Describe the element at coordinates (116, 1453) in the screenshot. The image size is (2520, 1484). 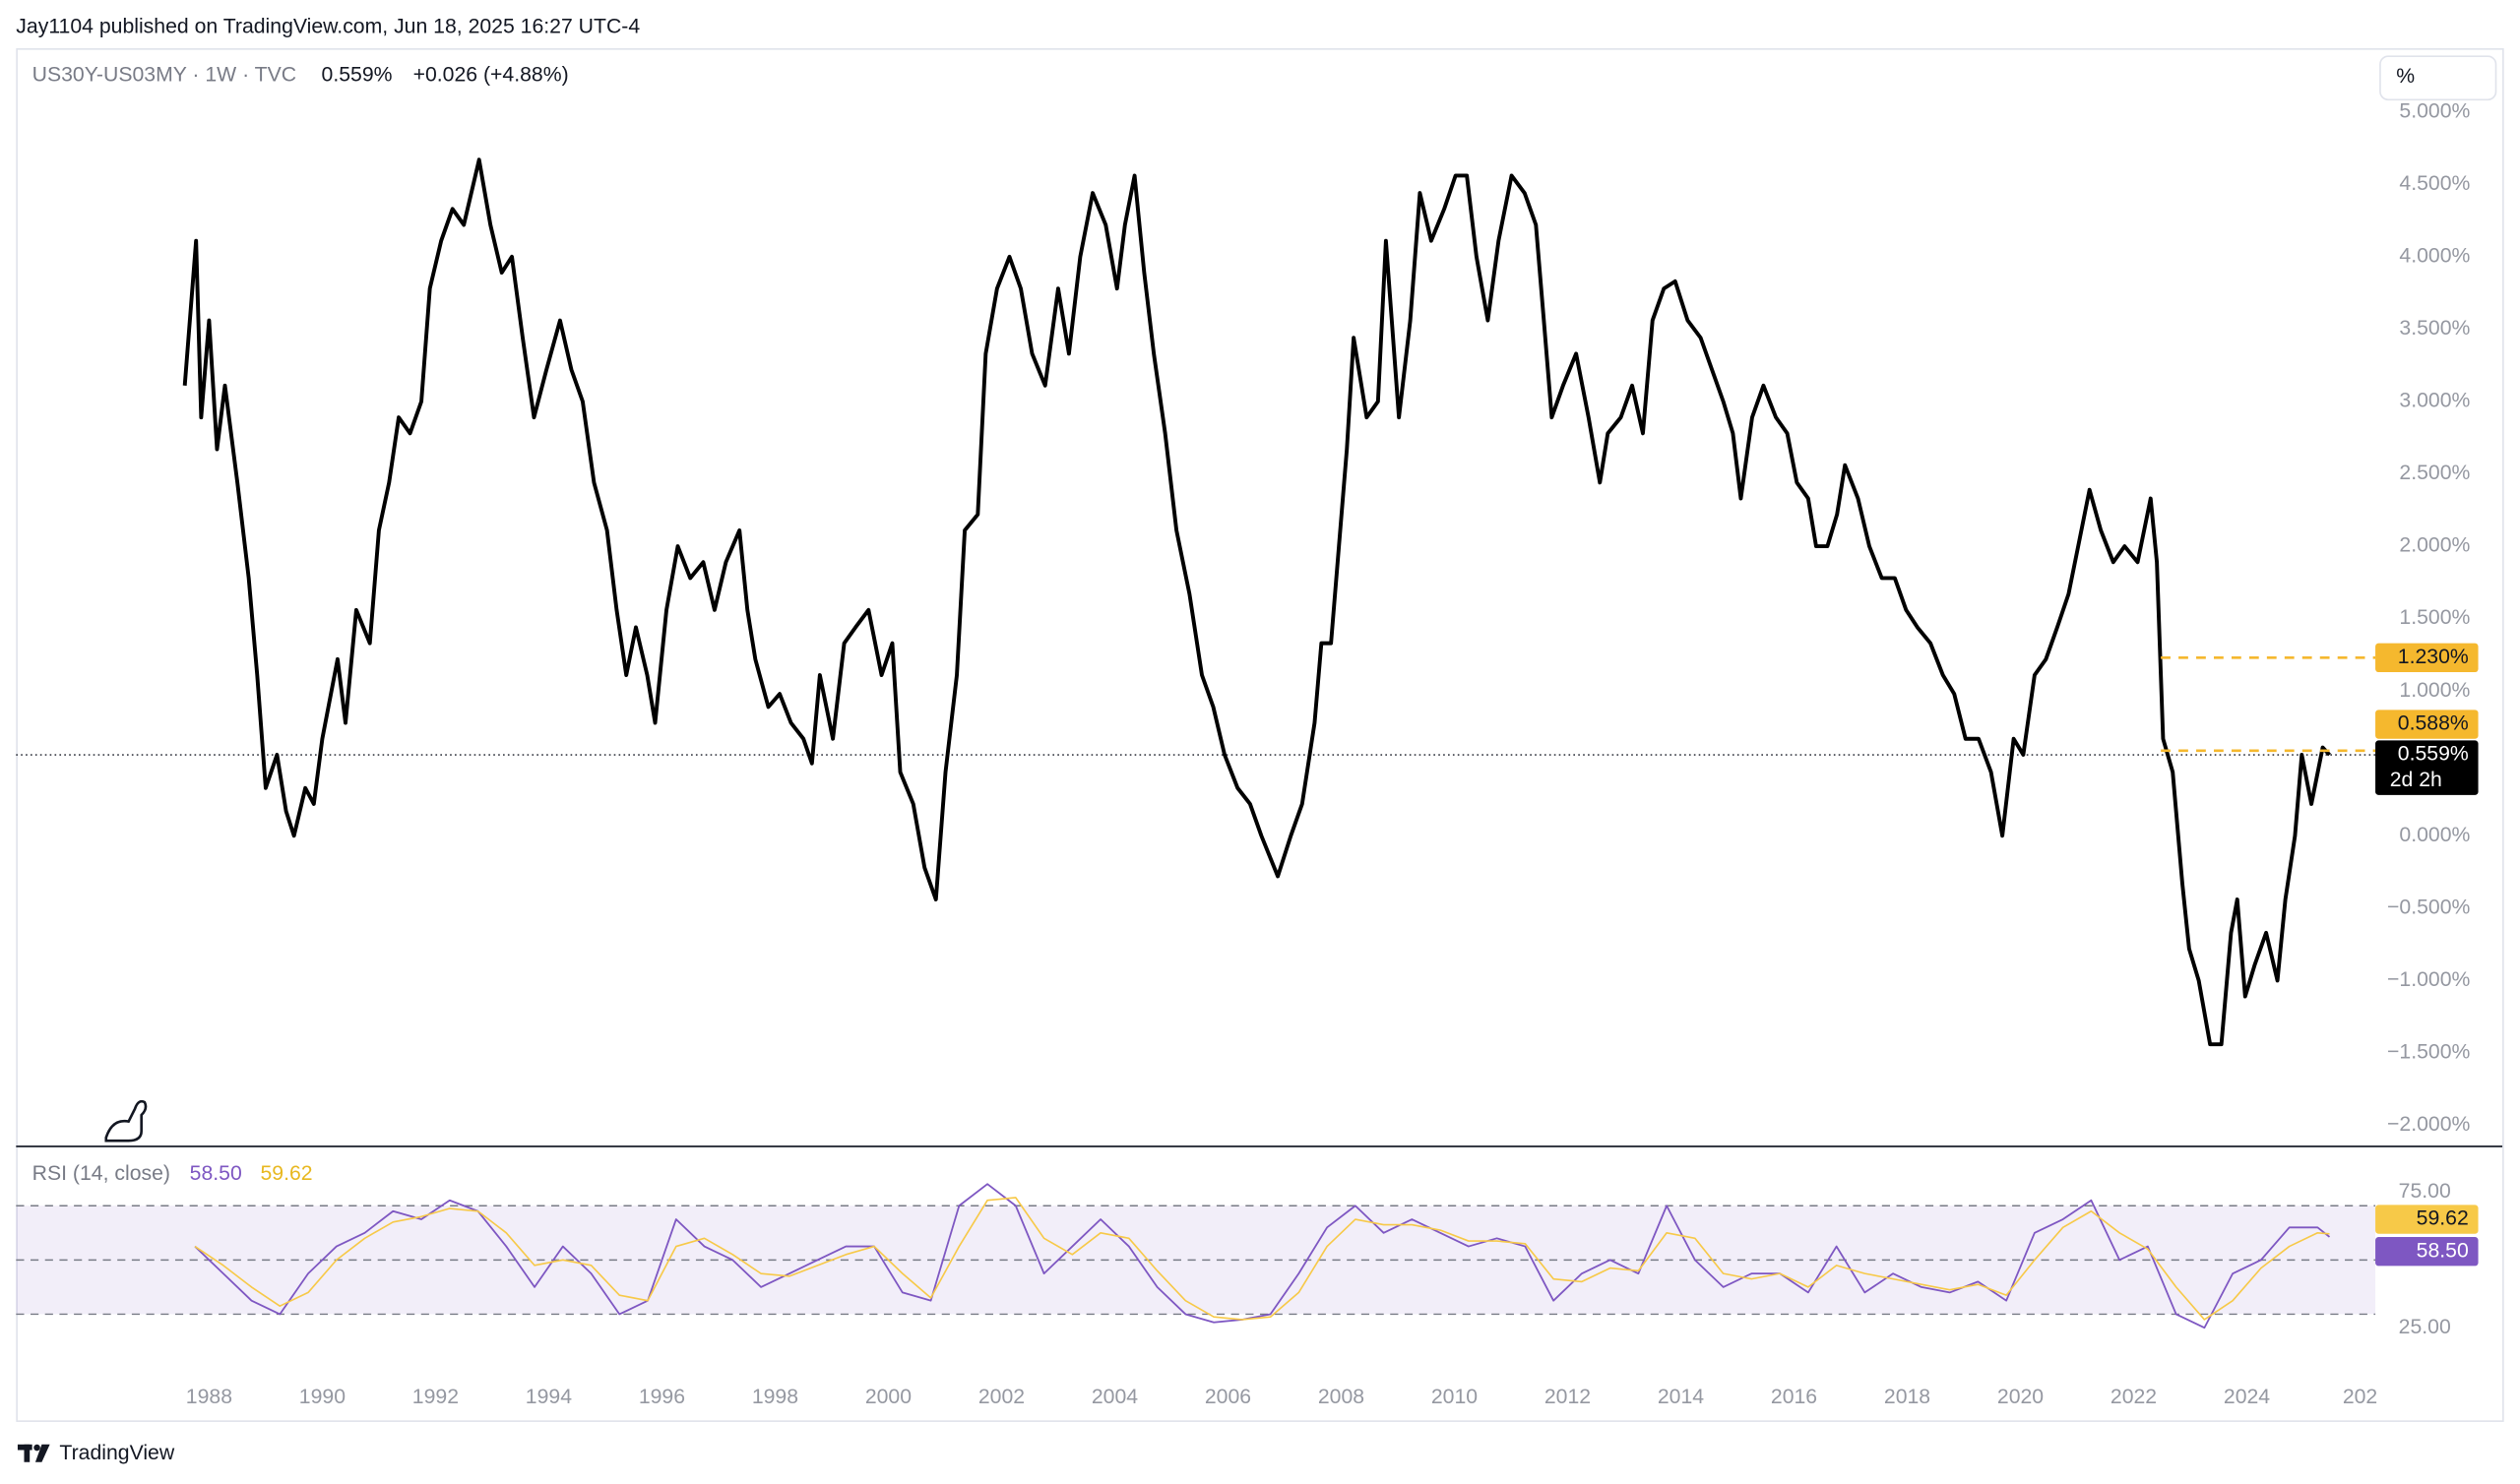
I see `footer-brand: TradingView` at that location.